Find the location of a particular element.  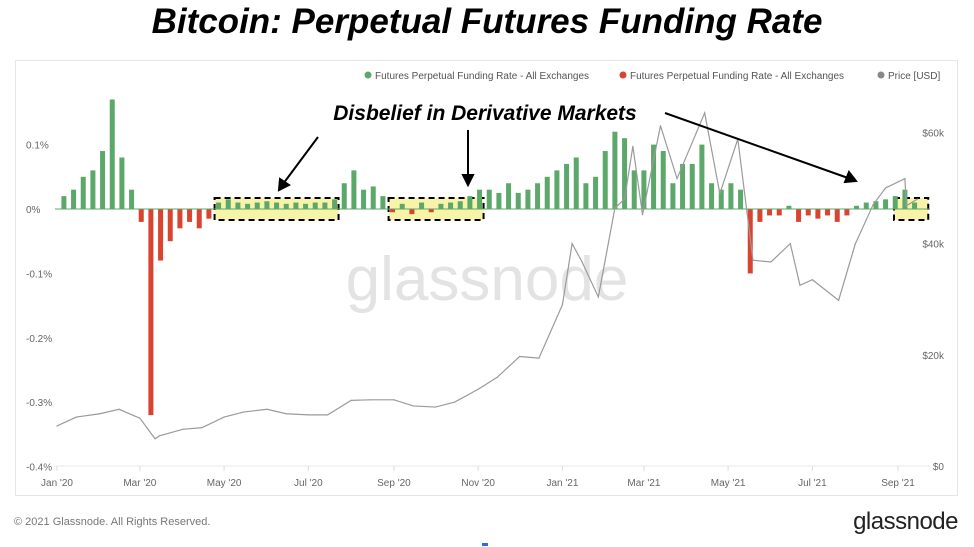

x-tick-label: May '20 is located at coordinates (224, 483).